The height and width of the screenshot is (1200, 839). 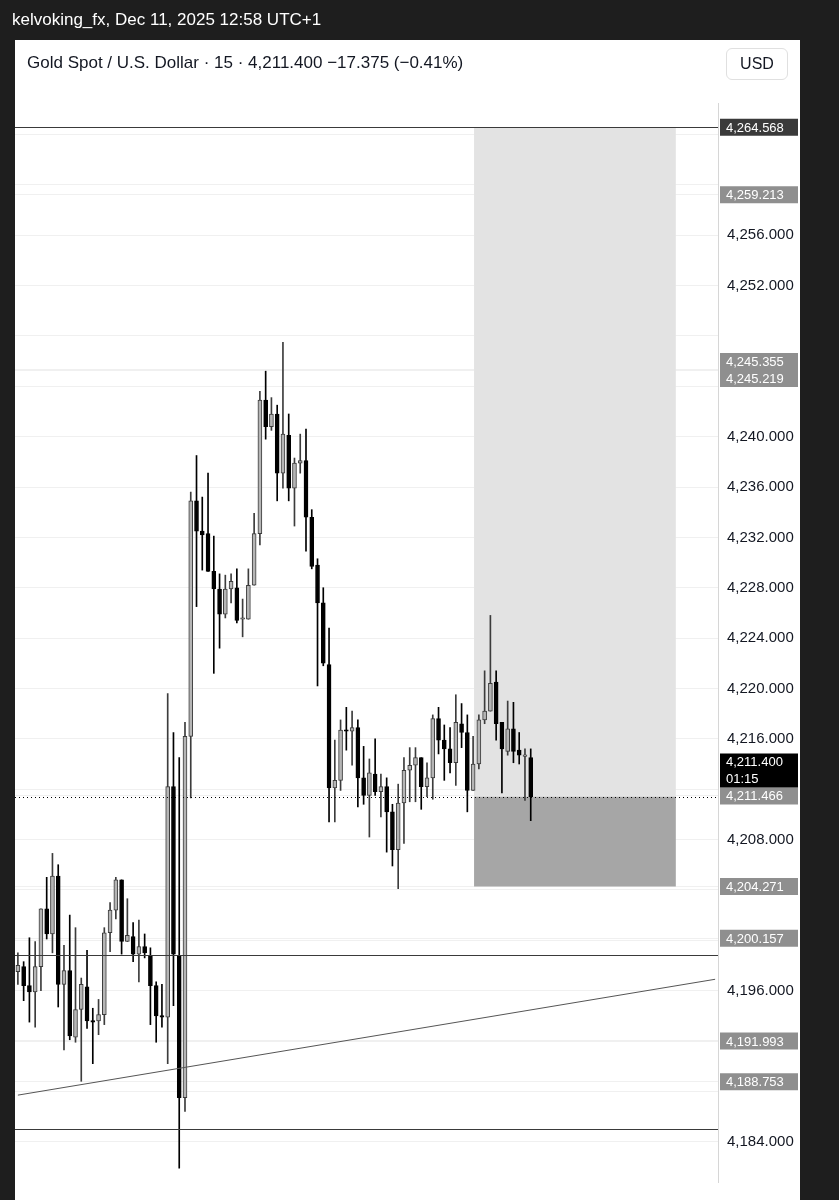 I want to click on y-tick-label: 4,184.000, so click(x=760, y=1140).